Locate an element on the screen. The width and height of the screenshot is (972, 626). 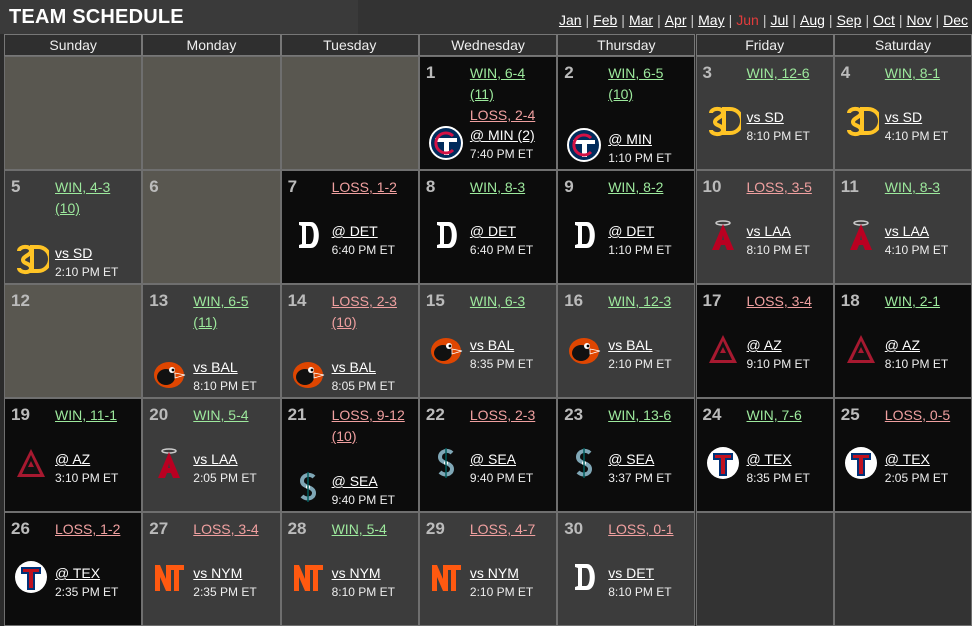
day-cell-11: 11 WIN, 8-3 vs LAA 4:10 PM ET is located at coordinates (902, 227).